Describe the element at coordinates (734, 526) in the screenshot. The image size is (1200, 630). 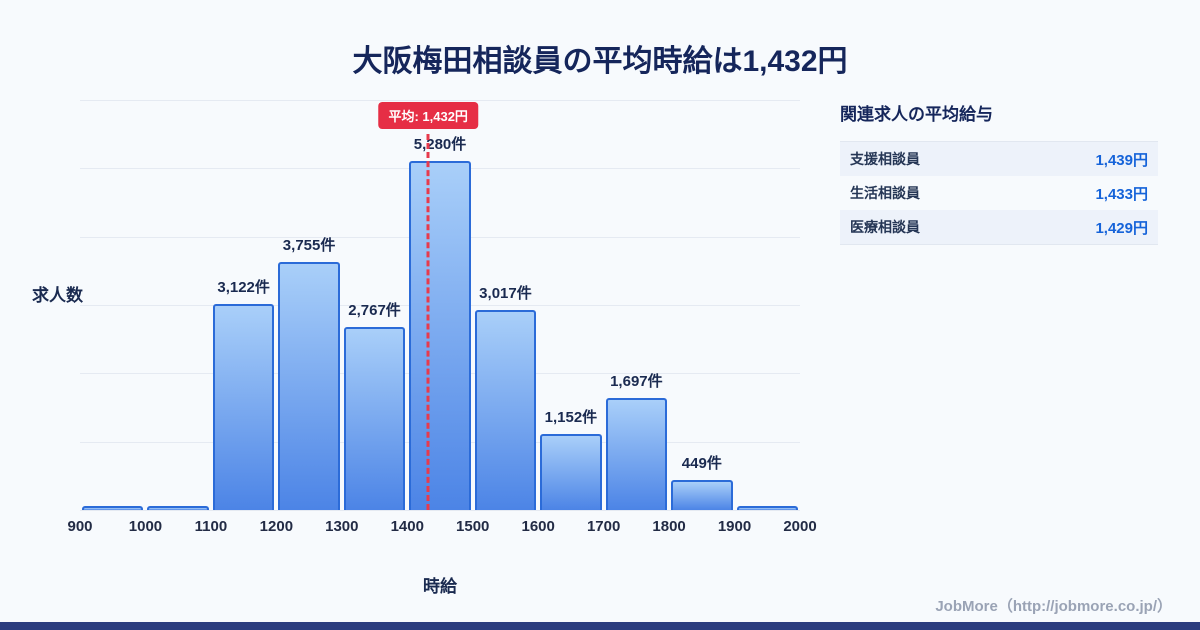
I see `x-tick-label: 1900` at that location.